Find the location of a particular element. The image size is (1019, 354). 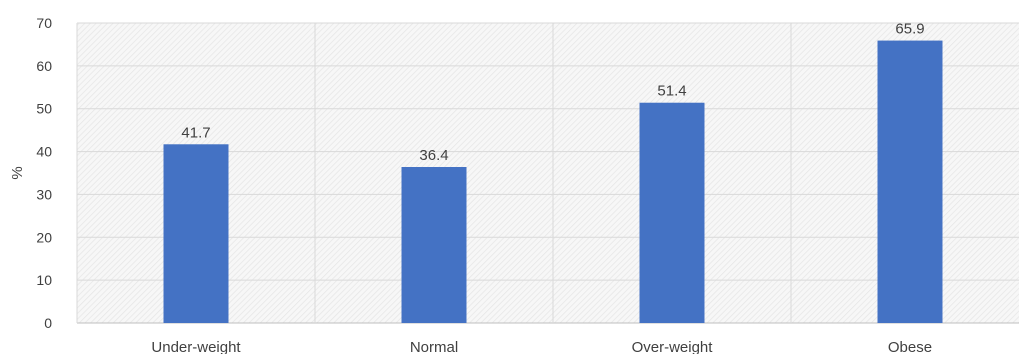

bar-obese is located at coordinates (910, 181).